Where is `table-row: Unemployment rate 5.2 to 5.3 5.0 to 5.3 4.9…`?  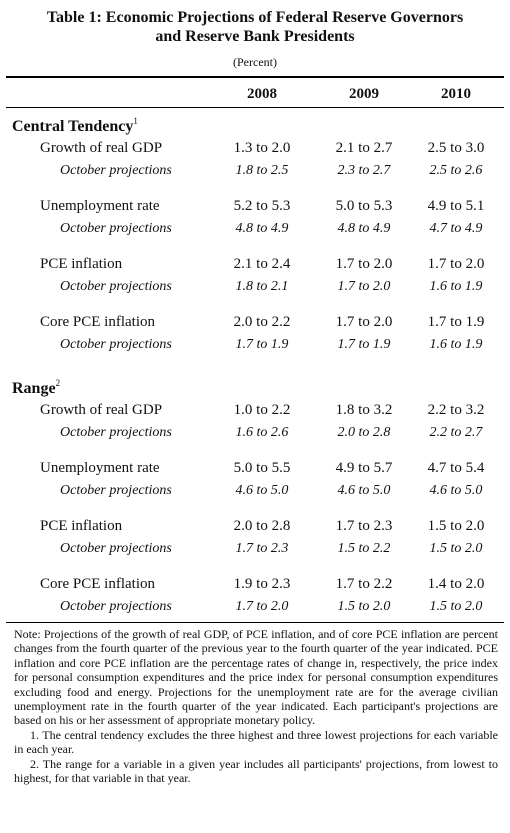 table-row: Unemployment rate 5.2 to 5.3 5.0 to 5.3 4.9… is located at coordinates (255, 208).